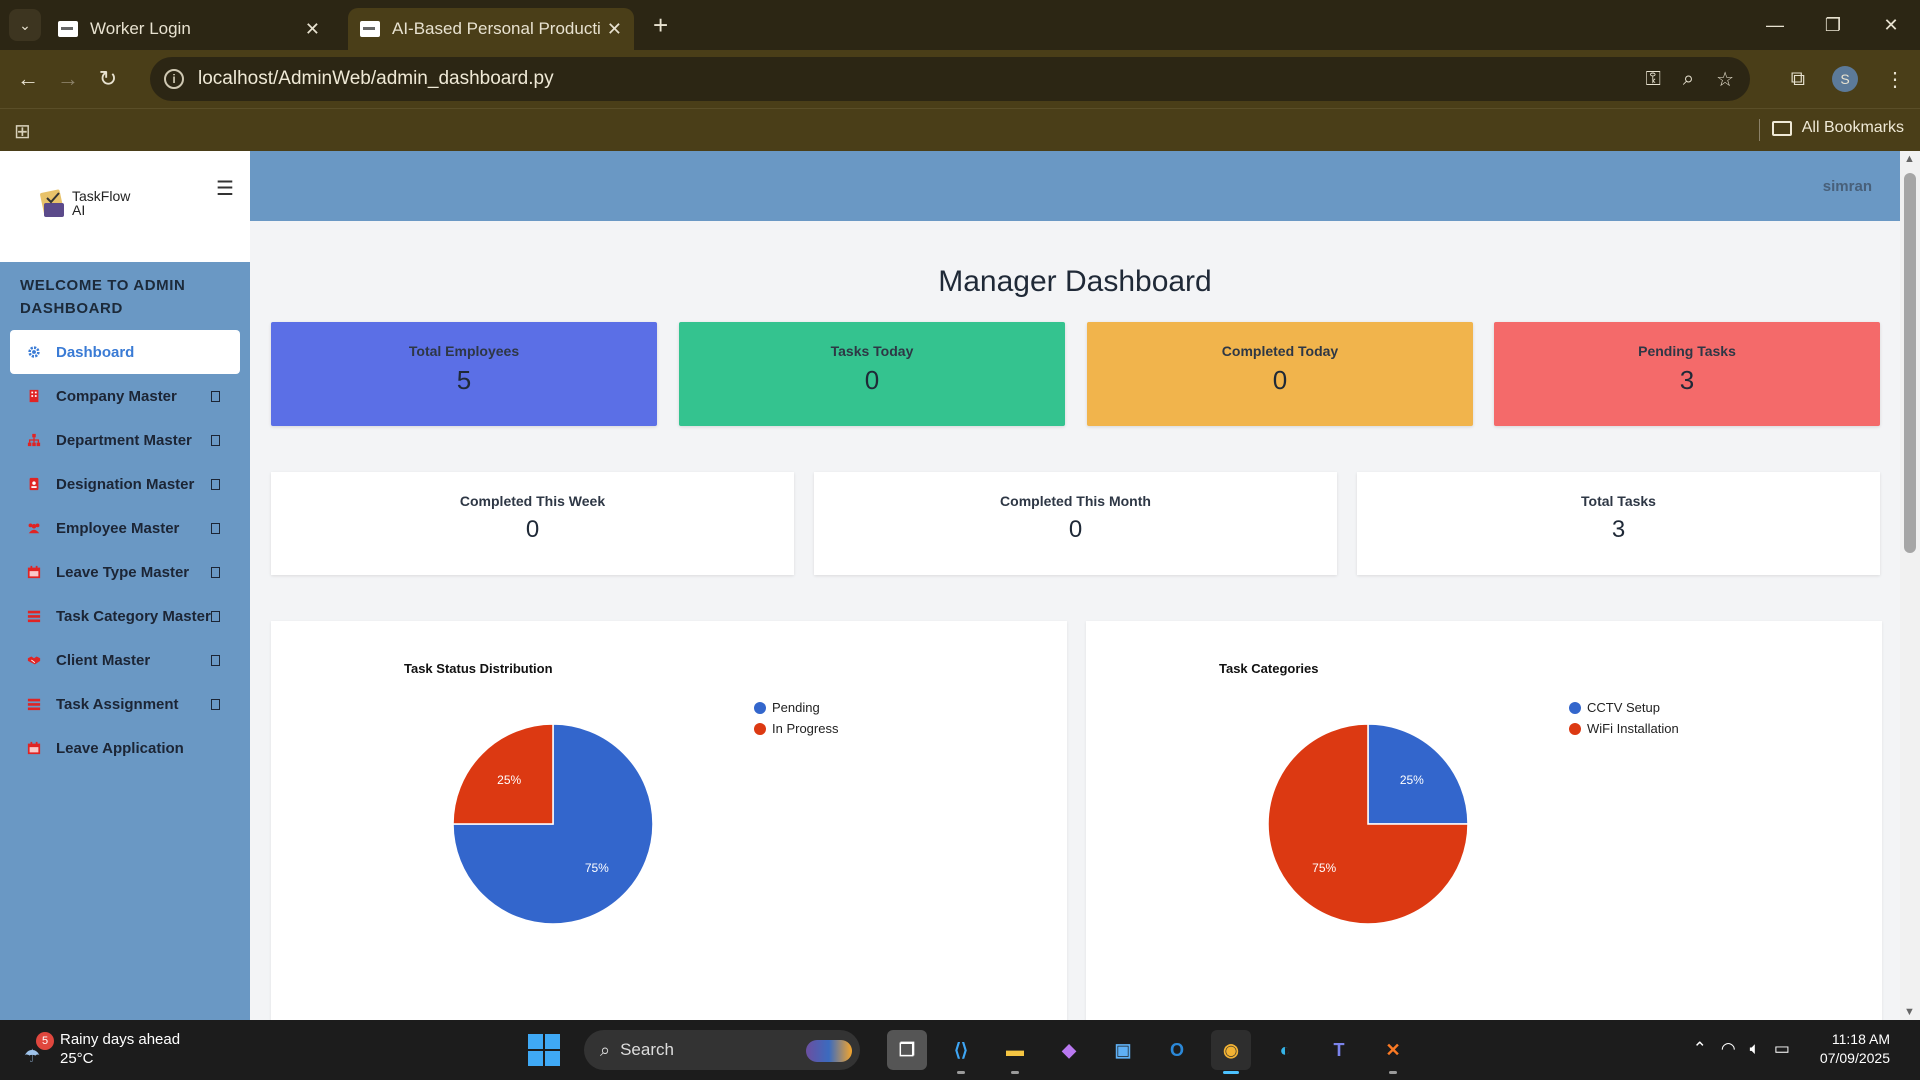  I want to click on page-scrollbar: ▲ ▼, so click(1910, 585).